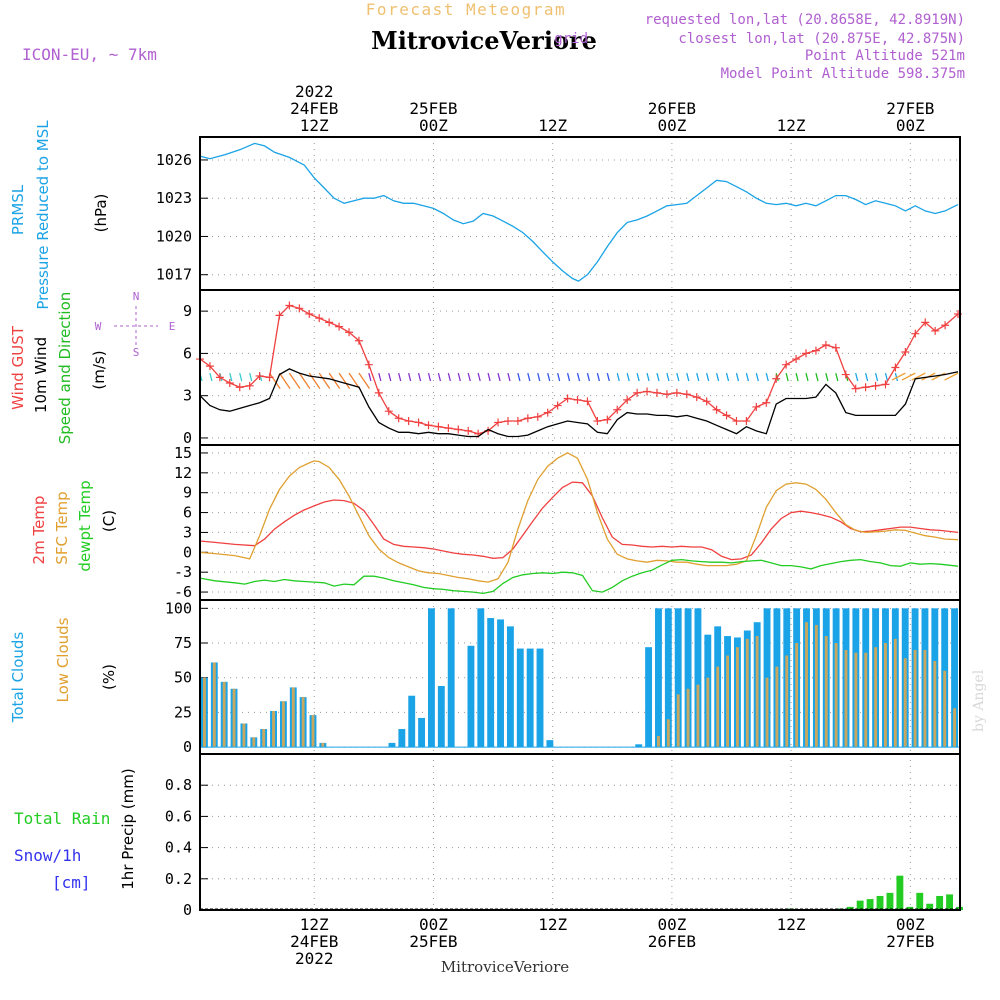  I want to click on wind-unit: (m/s), so click(99, 369).